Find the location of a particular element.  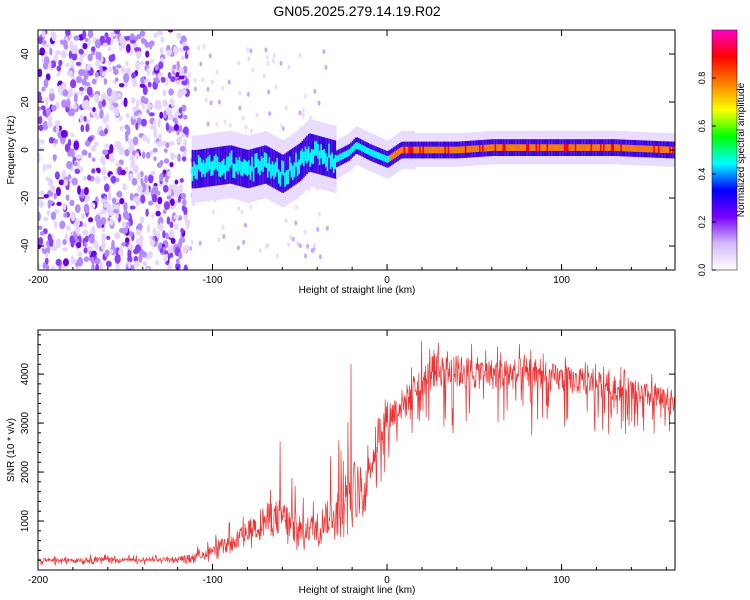

colorbar-tick-label: 0.2 is located at coordinates (702, 222).